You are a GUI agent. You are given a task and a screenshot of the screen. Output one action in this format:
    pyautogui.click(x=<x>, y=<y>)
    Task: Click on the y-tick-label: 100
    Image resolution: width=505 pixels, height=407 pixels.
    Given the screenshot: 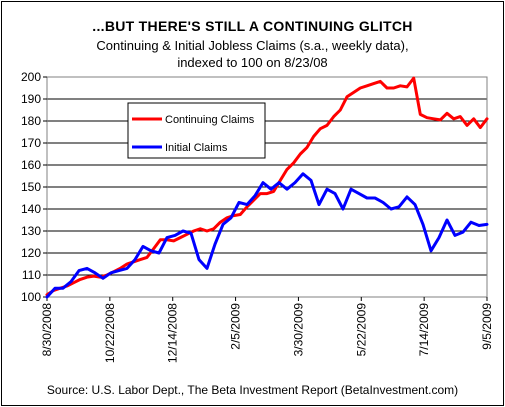 What is the action you would take?
    pyautogui.click(x=31, y=297)
    